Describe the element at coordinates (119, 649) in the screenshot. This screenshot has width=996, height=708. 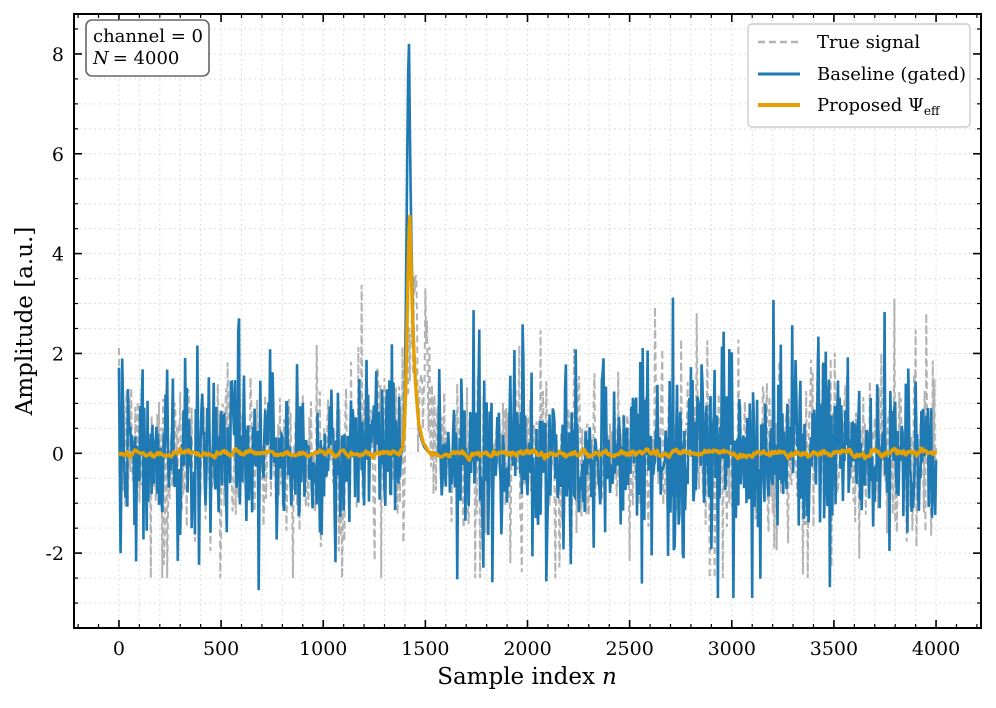
I see `x-tick-label: 0` at that location.